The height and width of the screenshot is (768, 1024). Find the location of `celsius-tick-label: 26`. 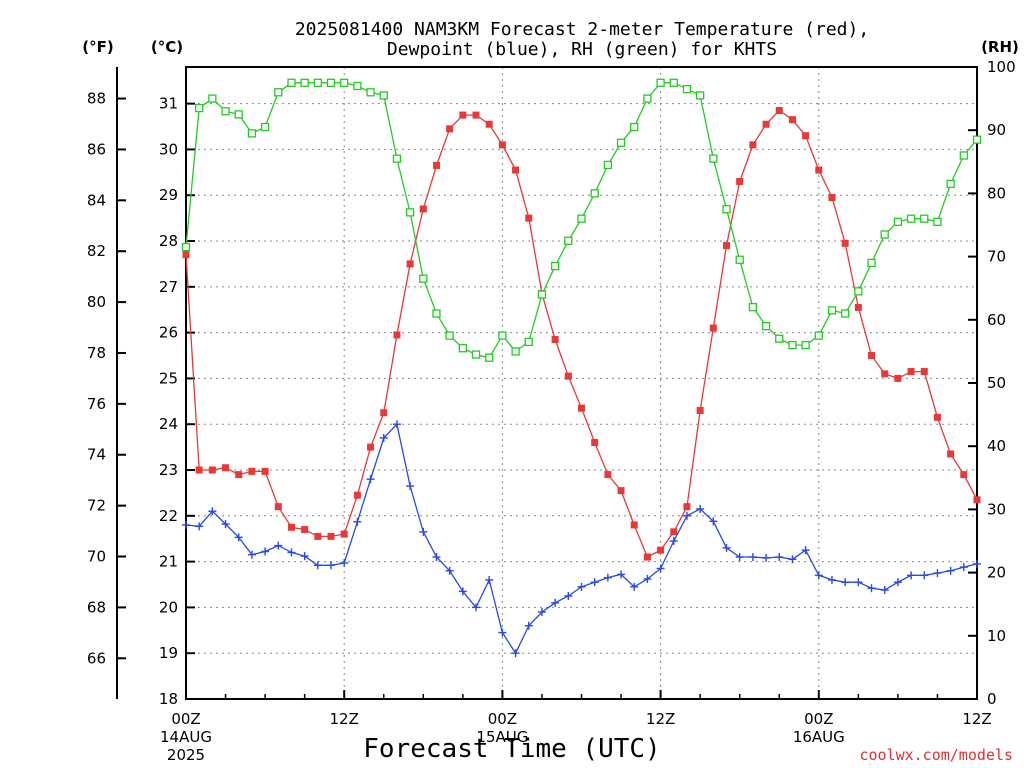

celsius-tick-label: 26 is located at coordinates (168, 333).